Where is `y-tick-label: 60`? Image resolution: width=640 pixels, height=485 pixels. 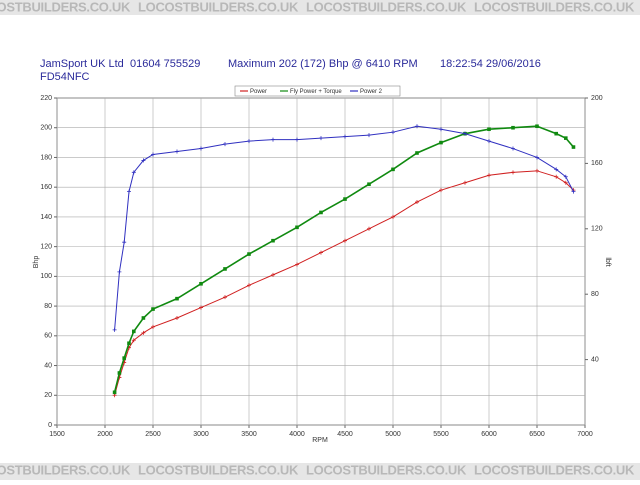
y-tick-label: 60 is located at coordinates (48, 336).